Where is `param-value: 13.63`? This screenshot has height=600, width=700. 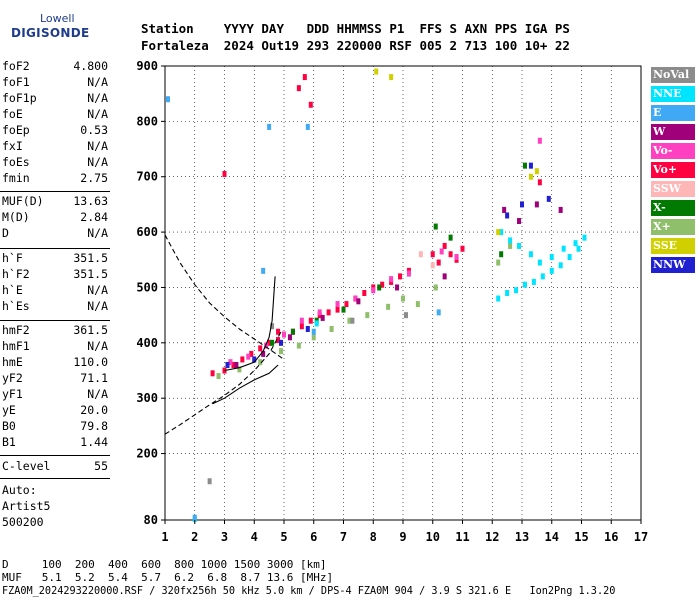 param-value: 13.63 is located at coordinates (90, 201).